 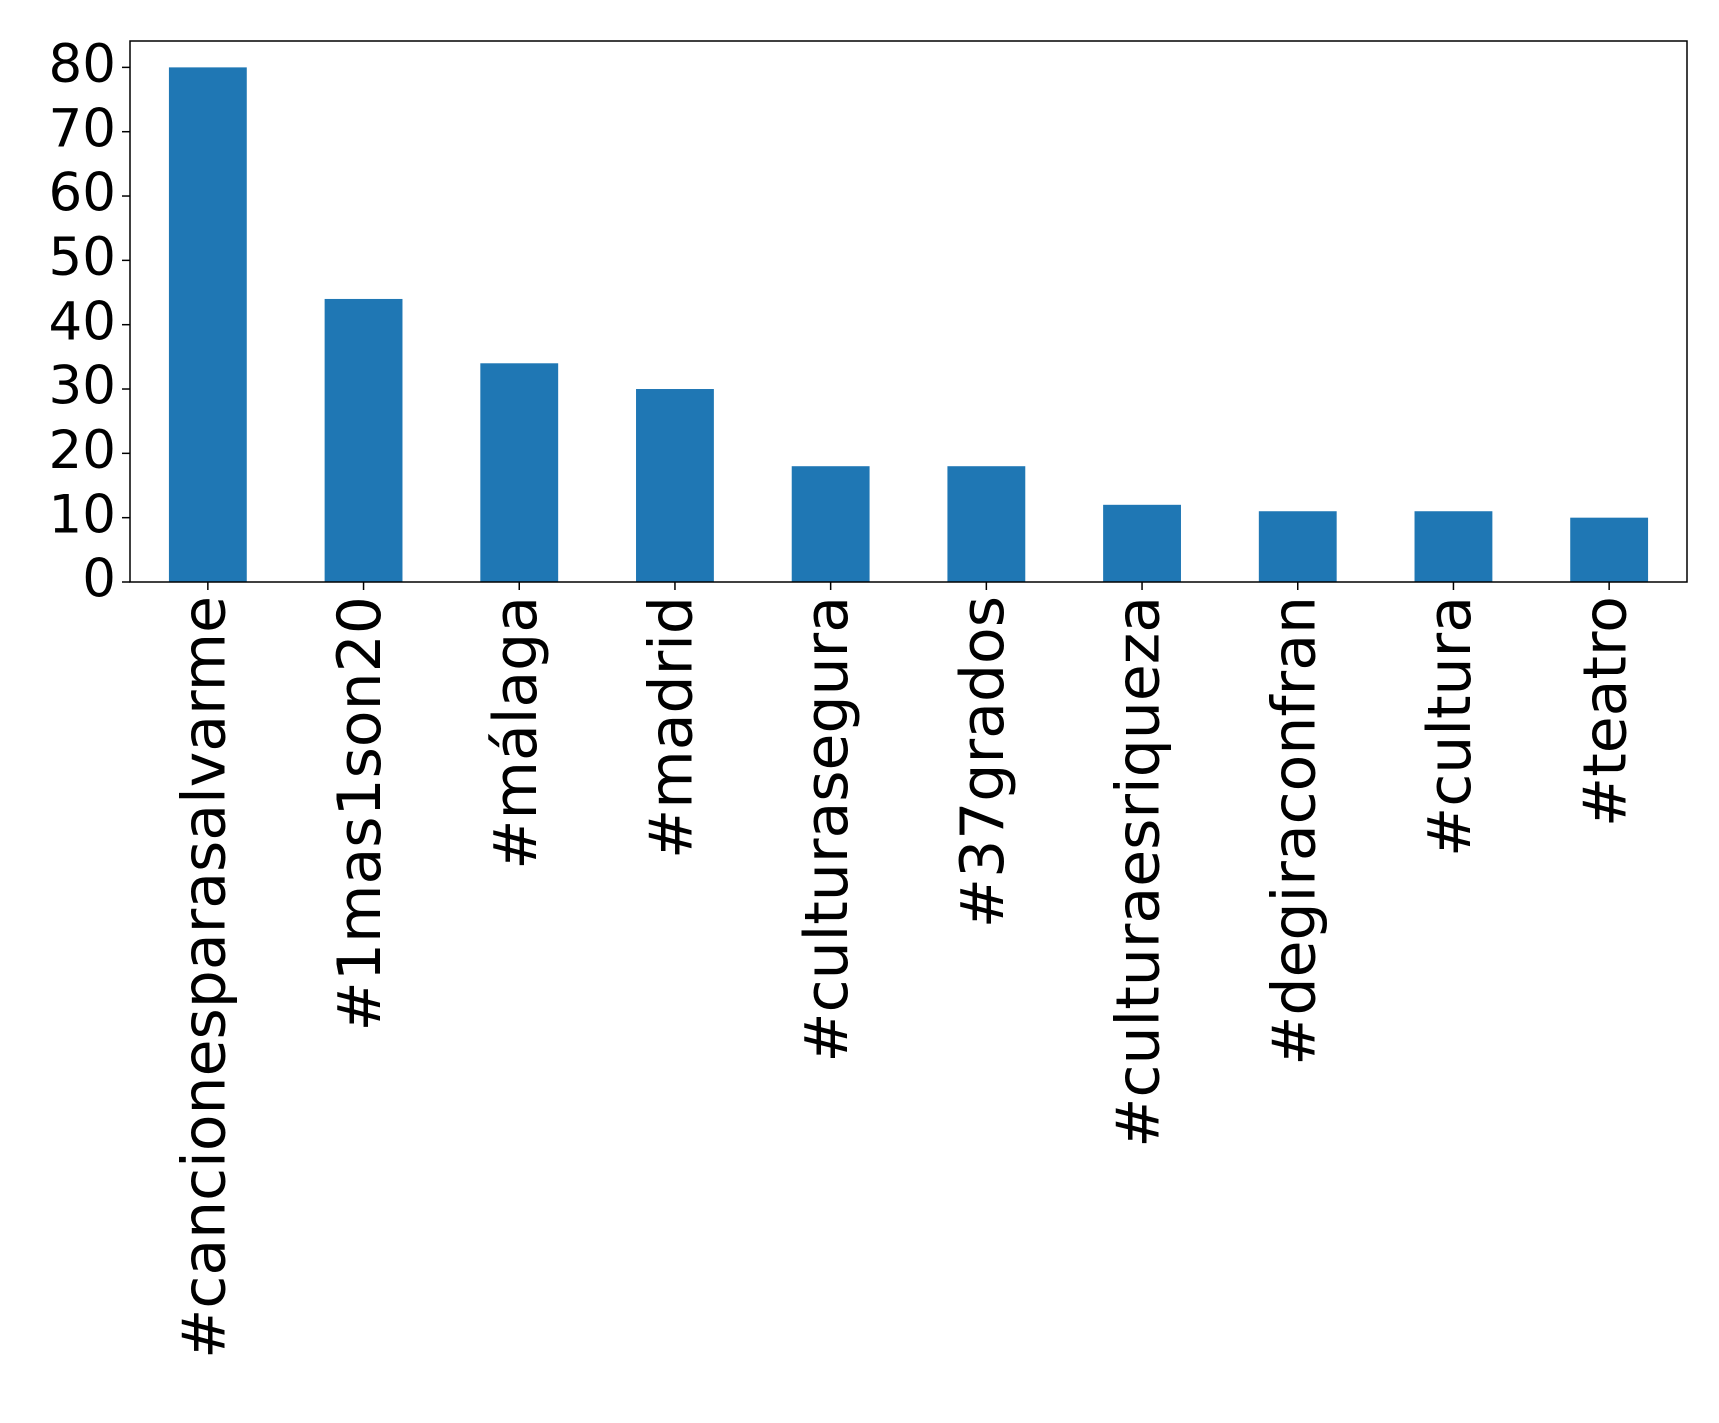 What do you see at coordinates (360, 813) in the screenshot?
I see `x-tick-label: #1mas1son20` at bounding box center [360, 813].